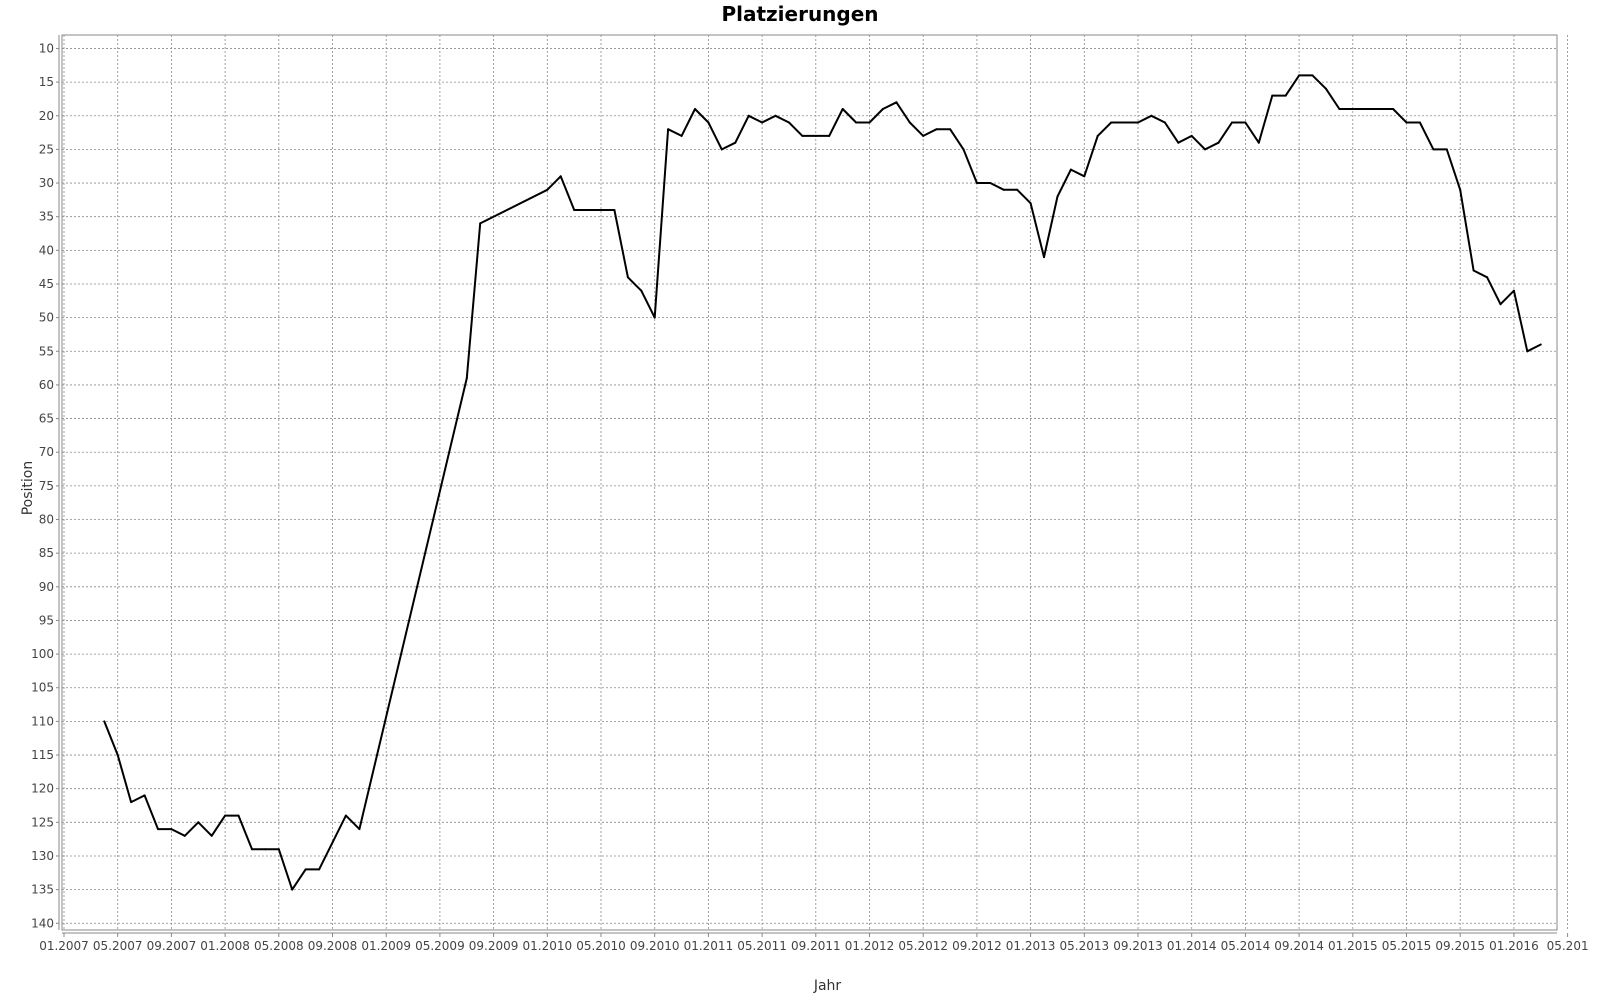 The height and width of the screenshot is (1000, 1600). Describe the element at coordinates (1353, 946) in the screenshot. I see `x-tick-label: 01.2015` at that location.